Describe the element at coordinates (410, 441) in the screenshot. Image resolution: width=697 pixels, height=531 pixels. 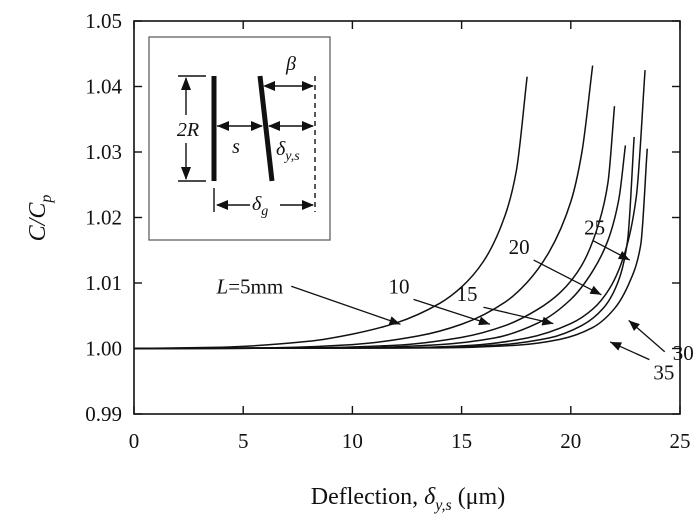
I see `x-tick-labels: 0 5 10 15 20 25` at that location.